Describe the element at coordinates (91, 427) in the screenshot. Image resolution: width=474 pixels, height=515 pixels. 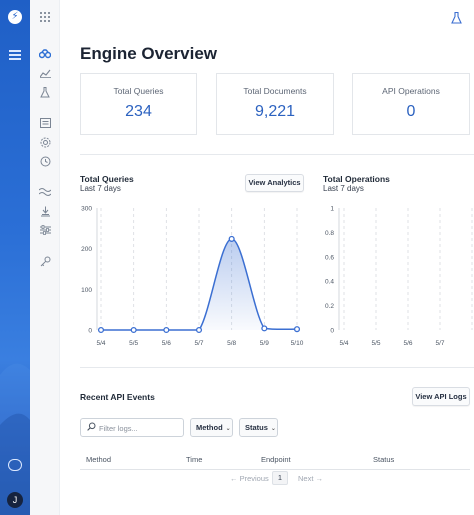
I see `search-icon` at that location.